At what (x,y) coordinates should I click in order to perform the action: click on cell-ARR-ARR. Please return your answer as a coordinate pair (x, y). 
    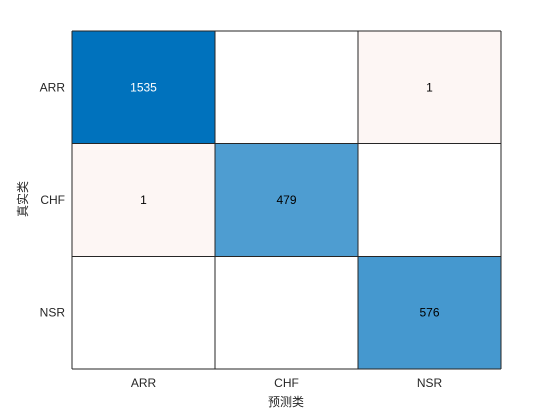
    Looking at the image, I should click on (143, 87).